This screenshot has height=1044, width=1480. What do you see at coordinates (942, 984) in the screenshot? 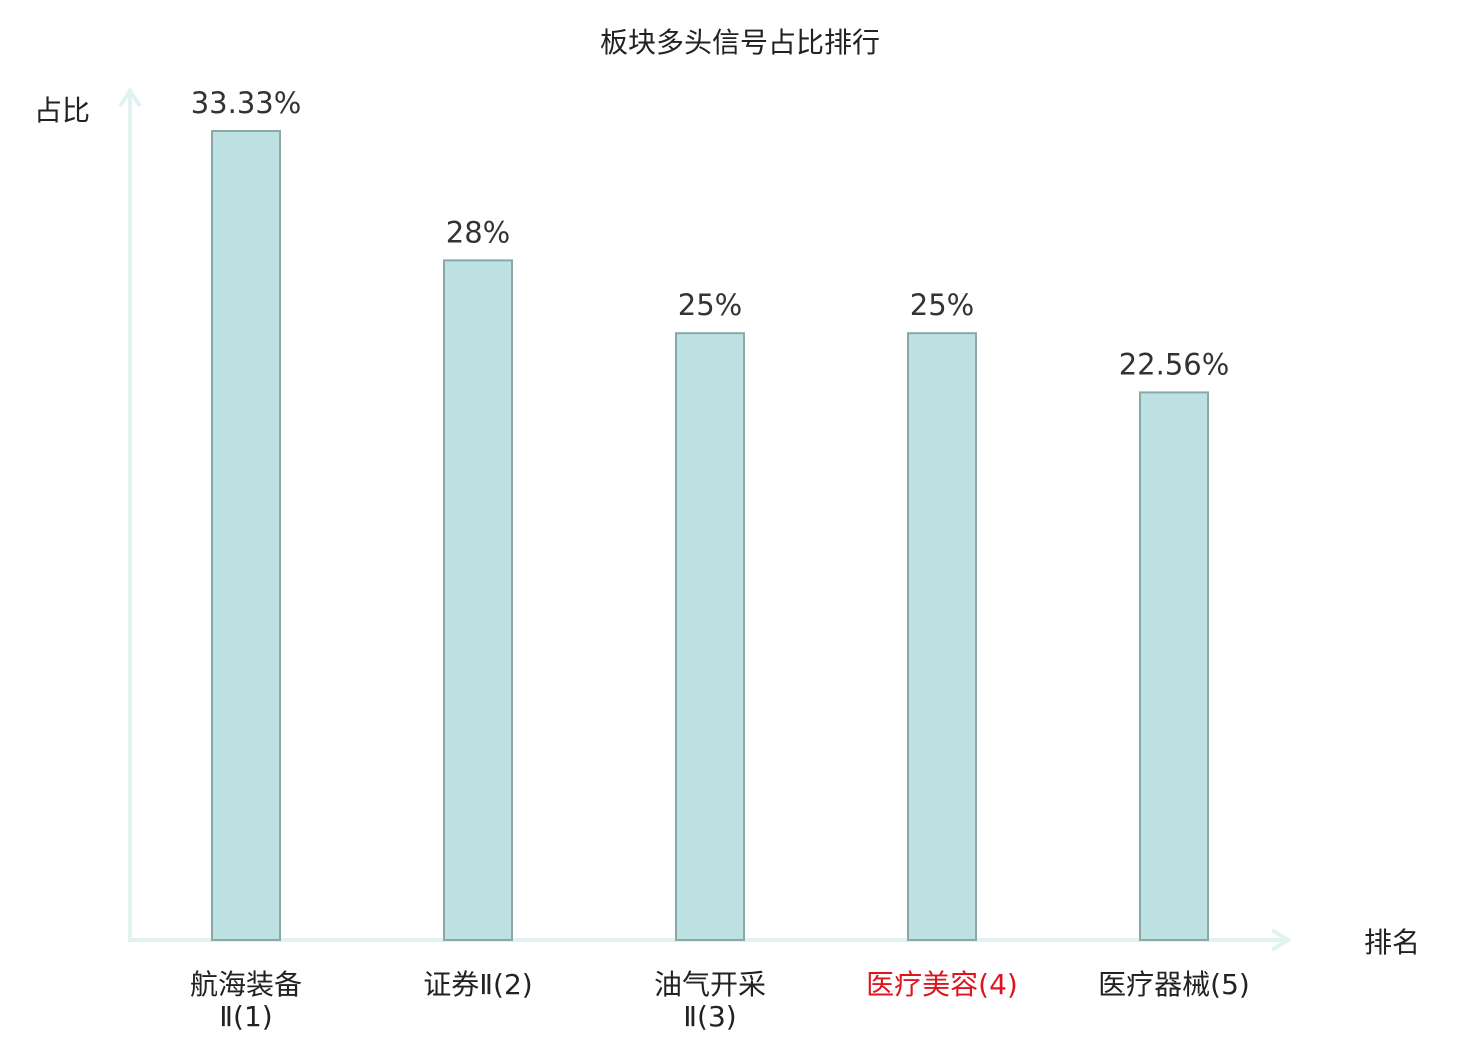
I see `category-label-4: 医疗美容(4)` at bounding box center [942, 984].